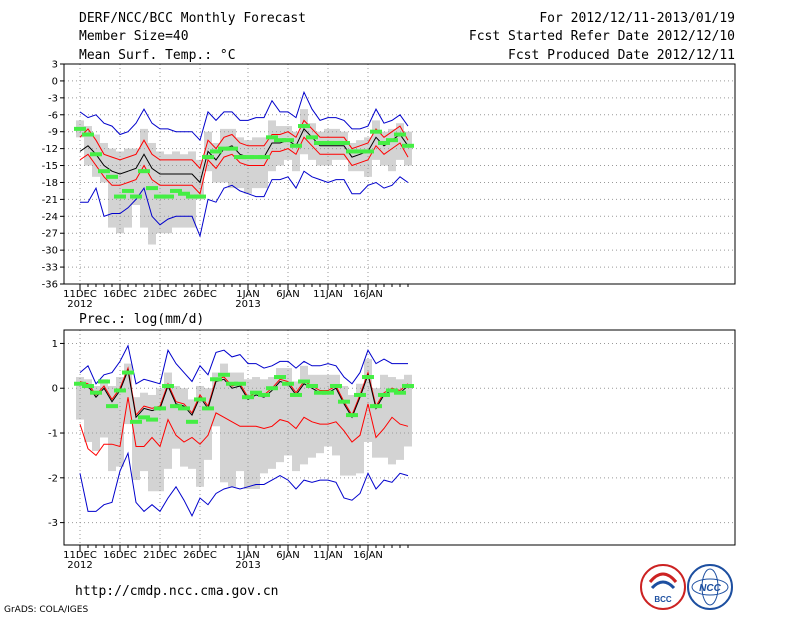 This screenshot has width=800, height=618. What do you see at coordinates (50, 166) in the screenshot?
I see `y-tick-label-1-6: -15` at bounding box center [50, 166].